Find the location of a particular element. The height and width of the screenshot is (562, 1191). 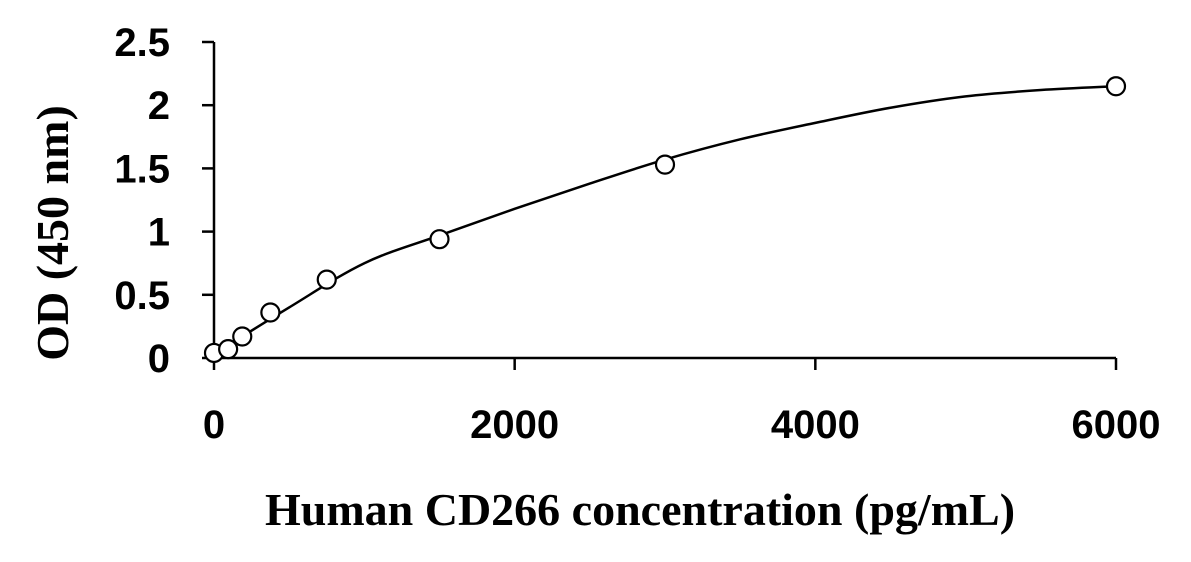

x-tick-label: 0 is located at coordinates (214, 425).